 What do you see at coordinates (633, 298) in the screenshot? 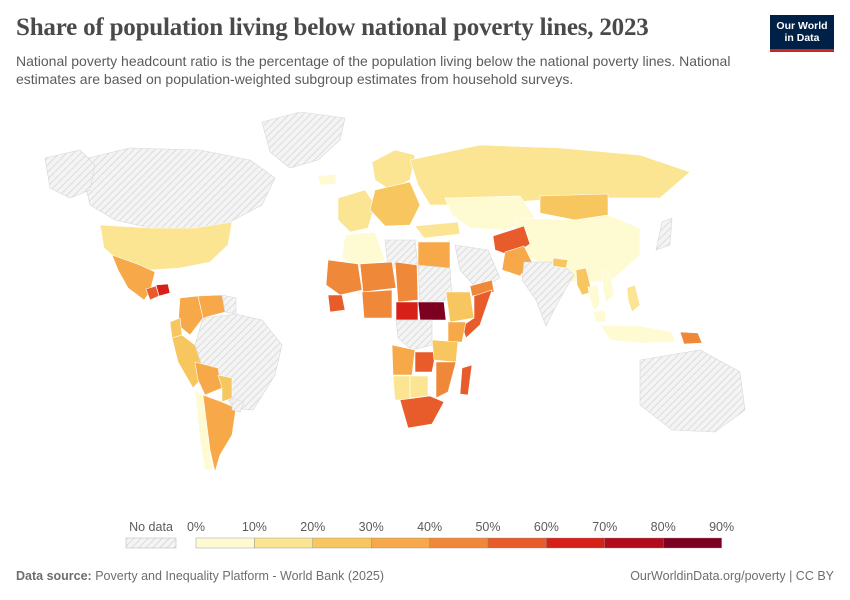
I see `region-philippines` at bounding box center [633, 298].